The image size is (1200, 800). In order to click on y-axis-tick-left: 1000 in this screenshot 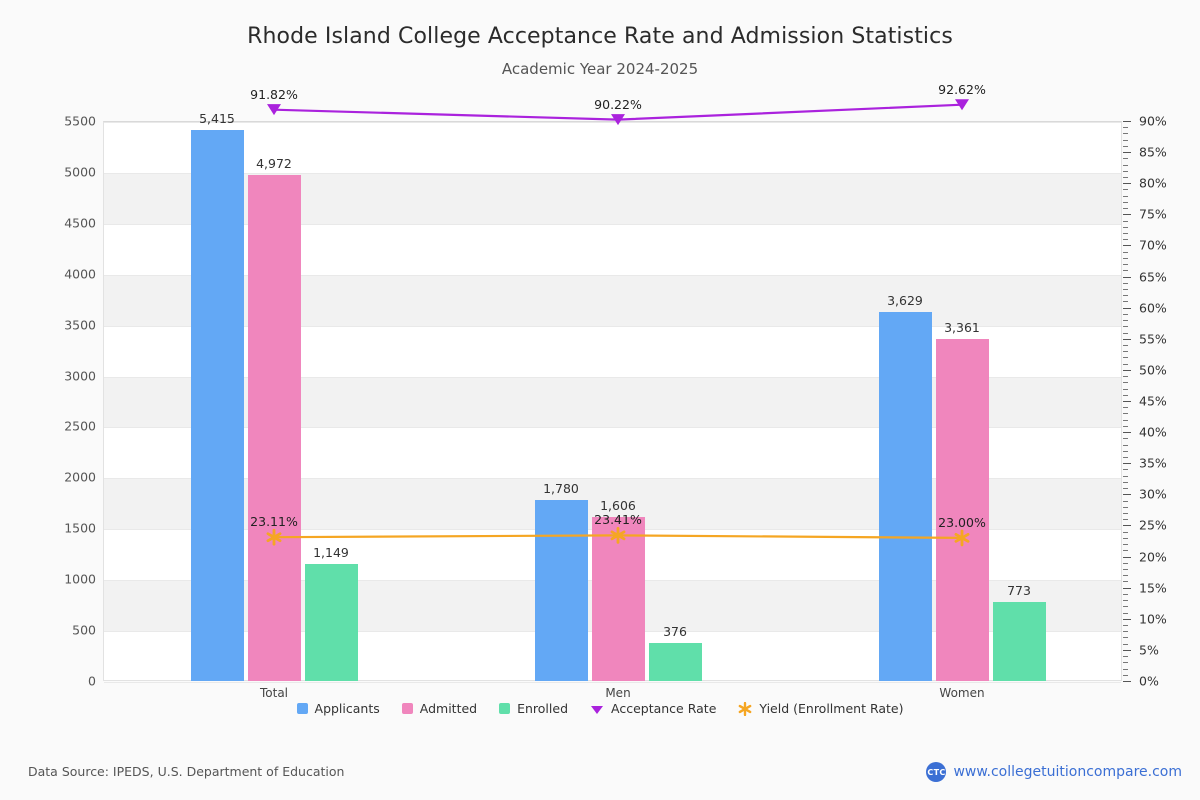, I will do `click(80, 579)`.